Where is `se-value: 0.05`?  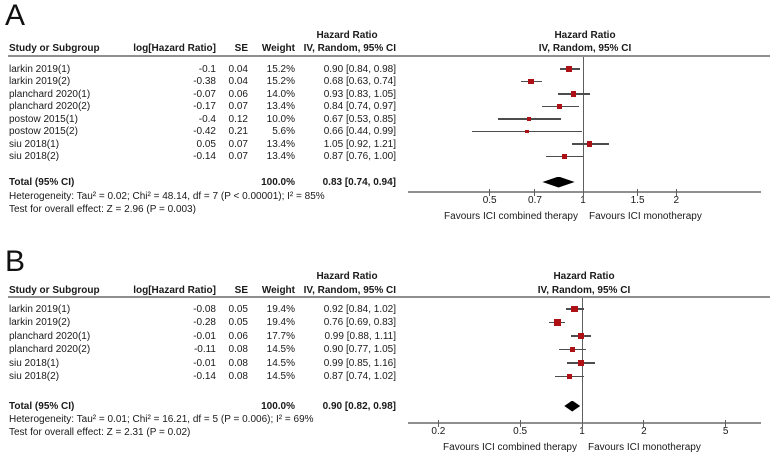 se-value: 0.05 is located at coordinates (238, 322).